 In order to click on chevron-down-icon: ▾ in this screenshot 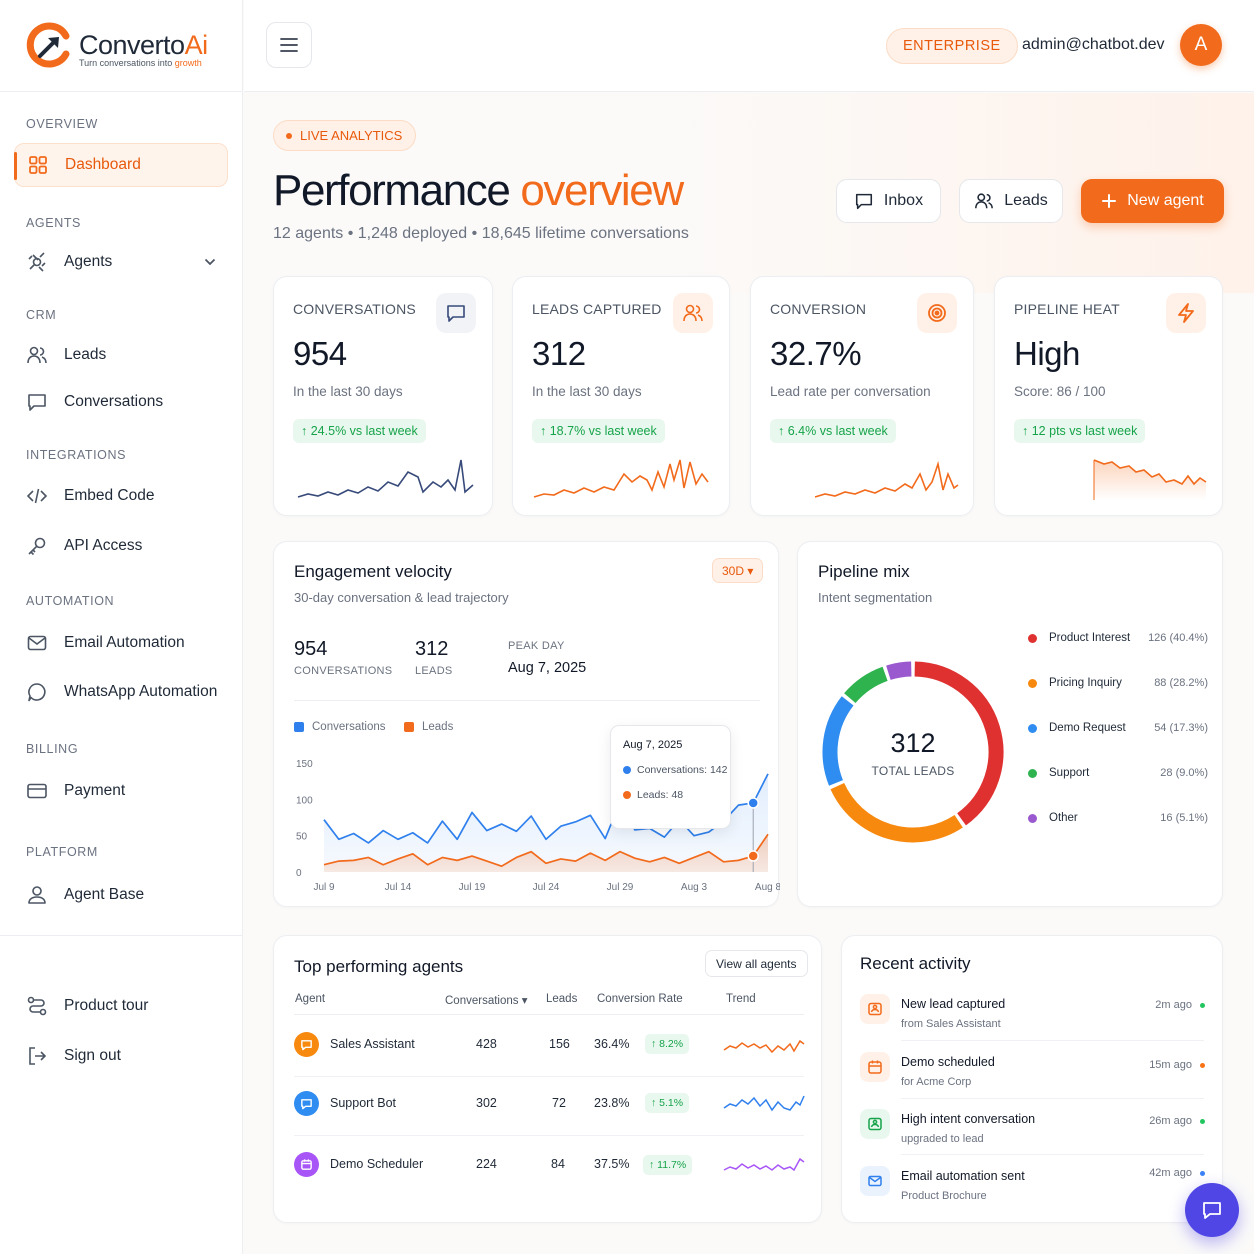, I will do `click(750, 570)`.